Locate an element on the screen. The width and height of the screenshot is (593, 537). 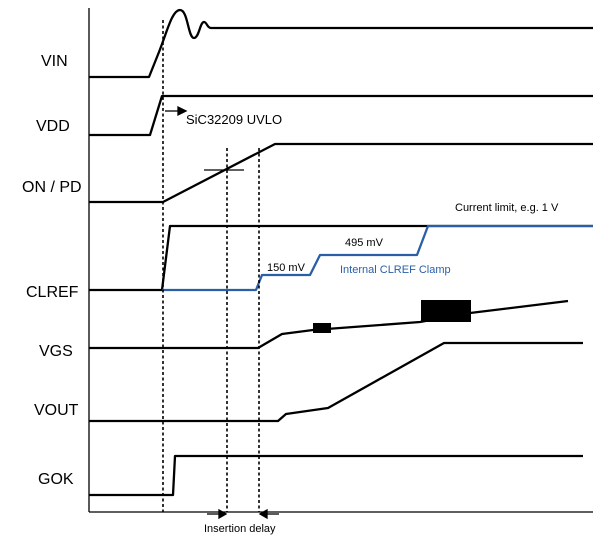
vgs-plateau-large is located at coordinates (446, 311).